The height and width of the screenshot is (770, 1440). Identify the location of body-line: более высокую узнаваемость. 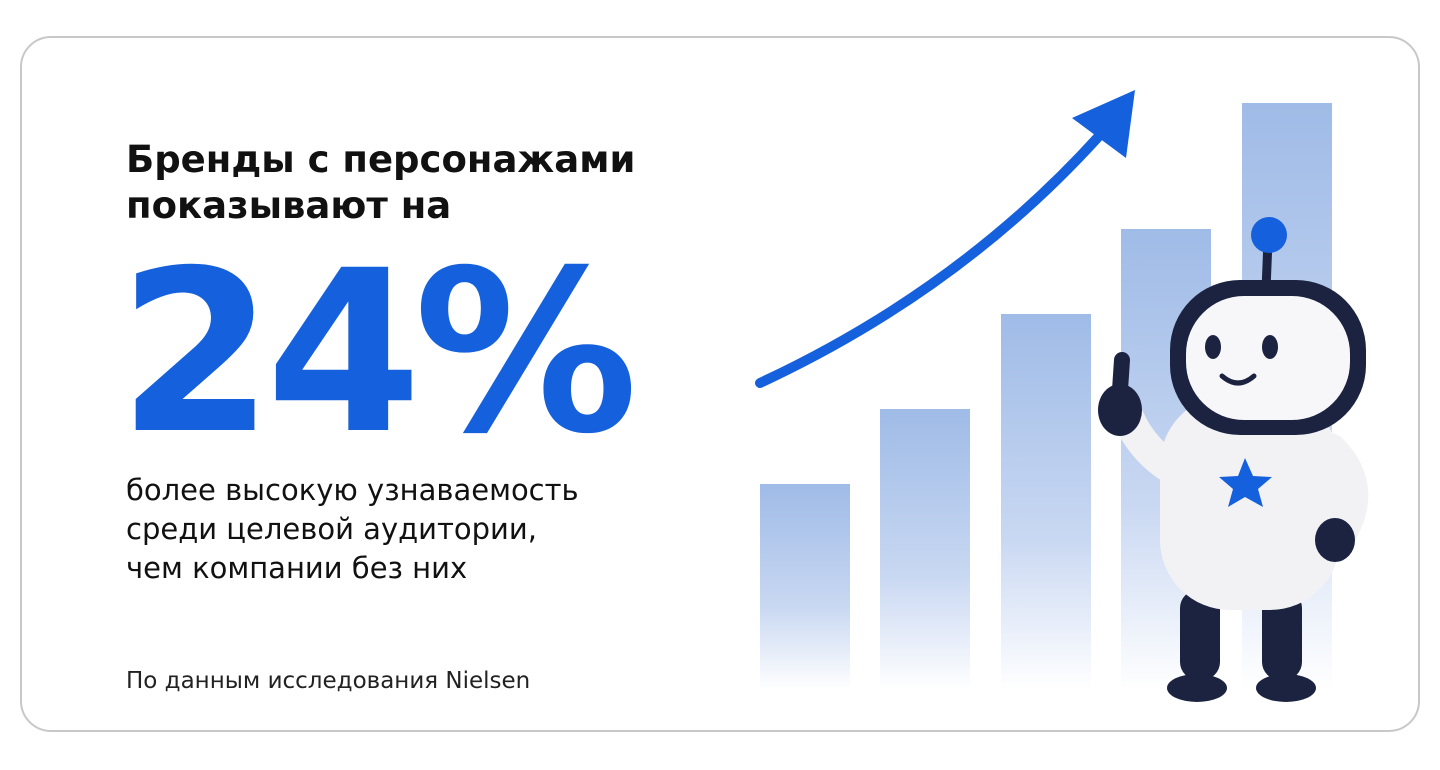
(352, 490).